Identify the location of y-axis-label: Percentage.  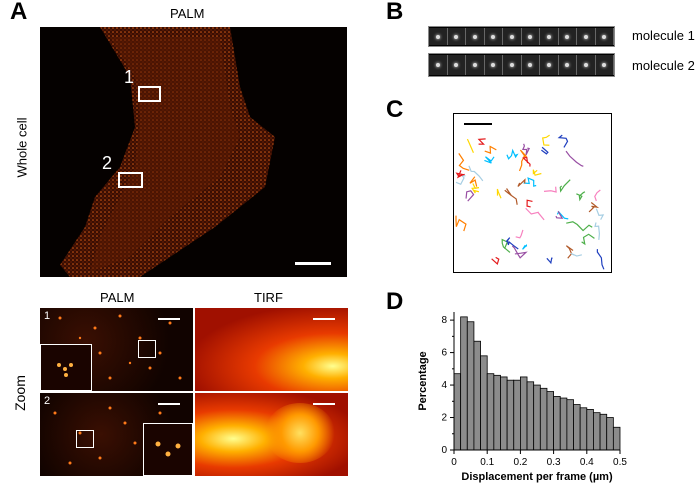
(423, 380).